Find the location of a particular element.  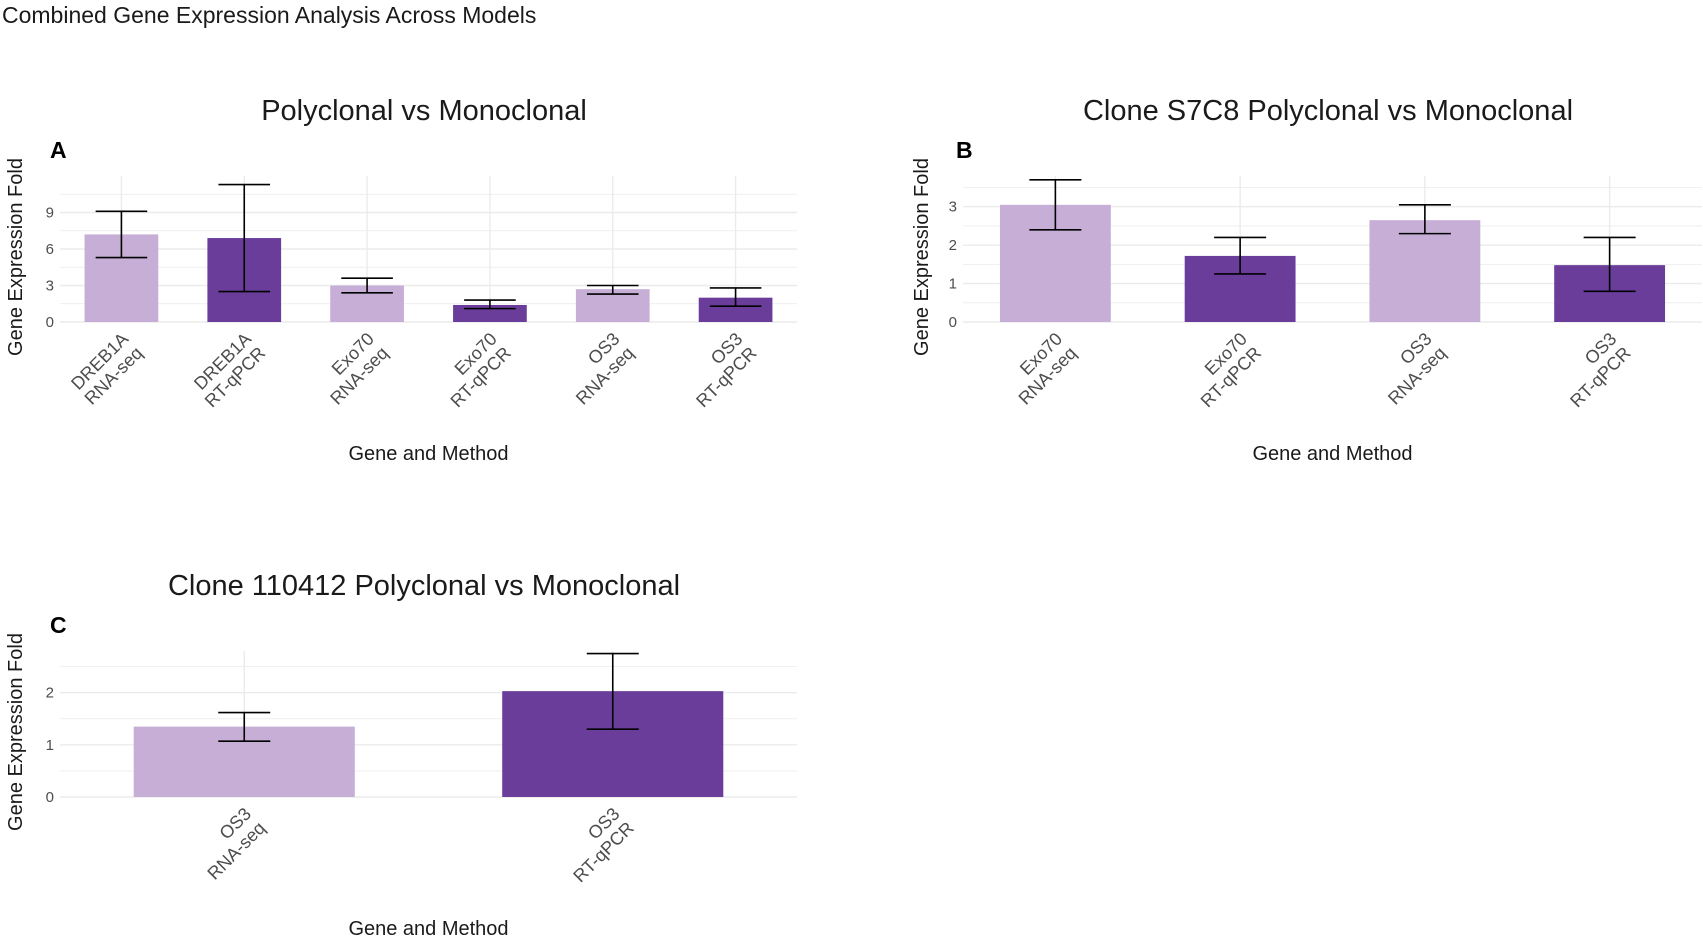

bar-os3-rna-seq is located at coordinates (1425, 271).